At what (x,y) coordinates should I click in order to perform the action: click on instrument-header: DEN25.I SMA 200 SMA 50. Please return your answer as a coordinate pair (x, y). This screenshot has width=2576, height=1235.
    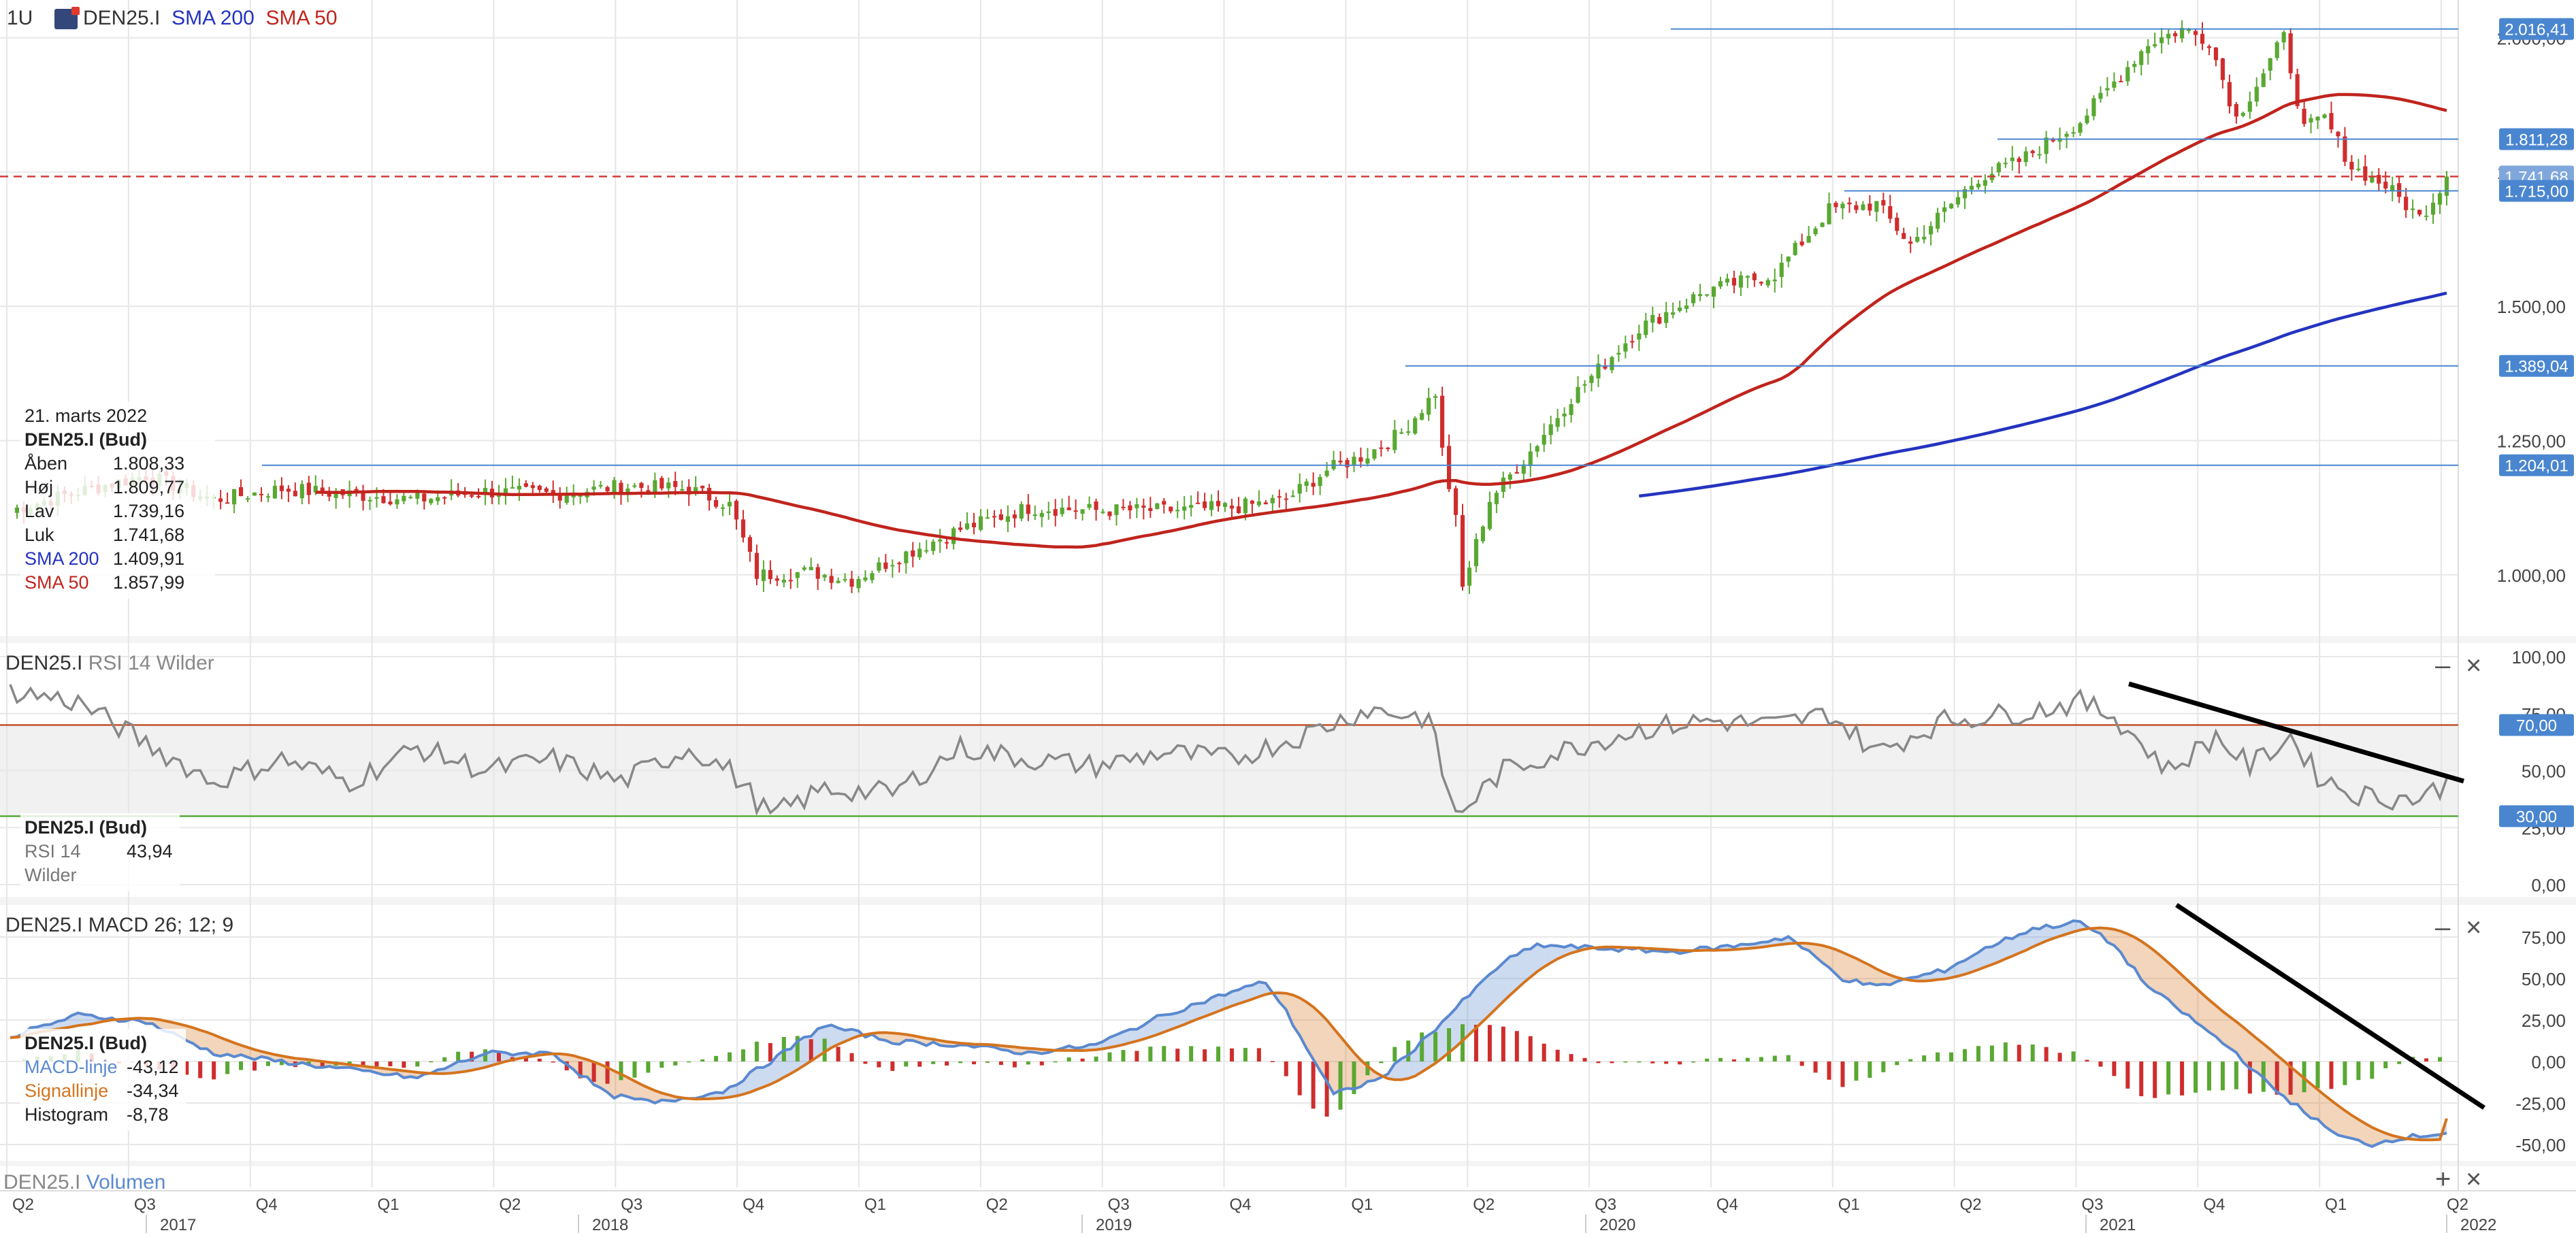
    Looking at the image, I should click on (196, 18).